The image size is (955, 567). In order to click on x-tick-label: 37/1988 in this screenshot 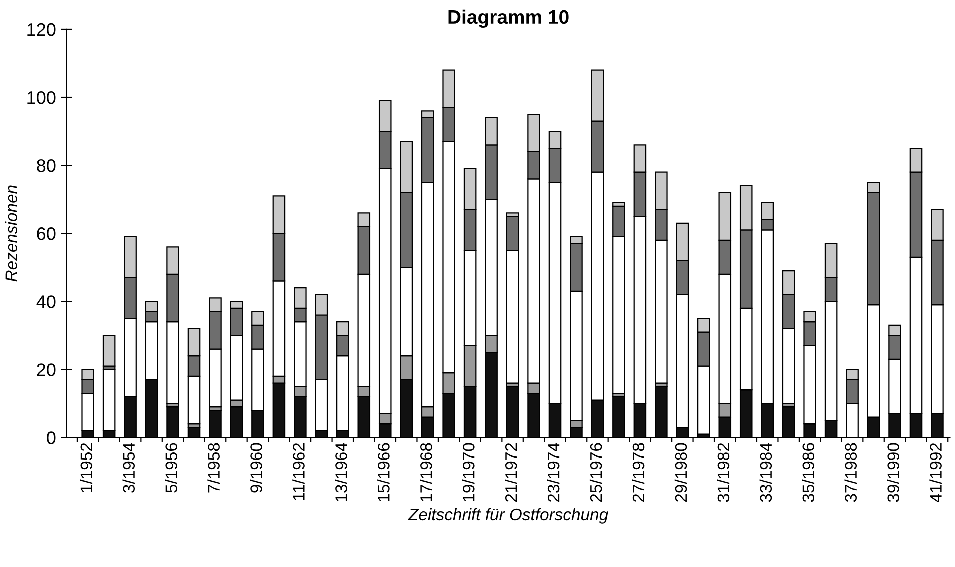, I will do `click(851, 472)`.